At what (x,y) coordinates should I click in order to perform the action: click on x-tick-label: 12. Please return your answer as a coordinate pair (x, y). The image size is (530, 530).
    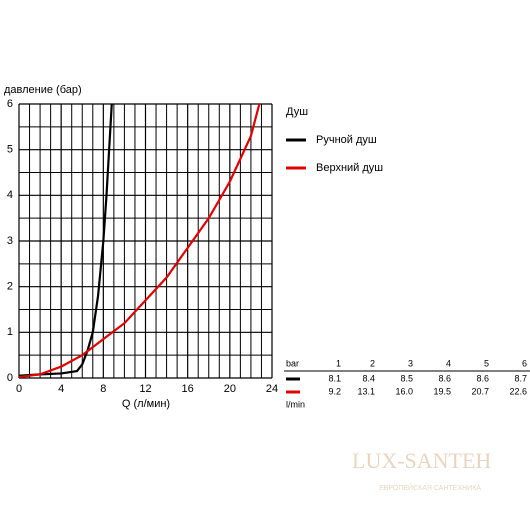
    Looking at the image, I should click on (145, 389).